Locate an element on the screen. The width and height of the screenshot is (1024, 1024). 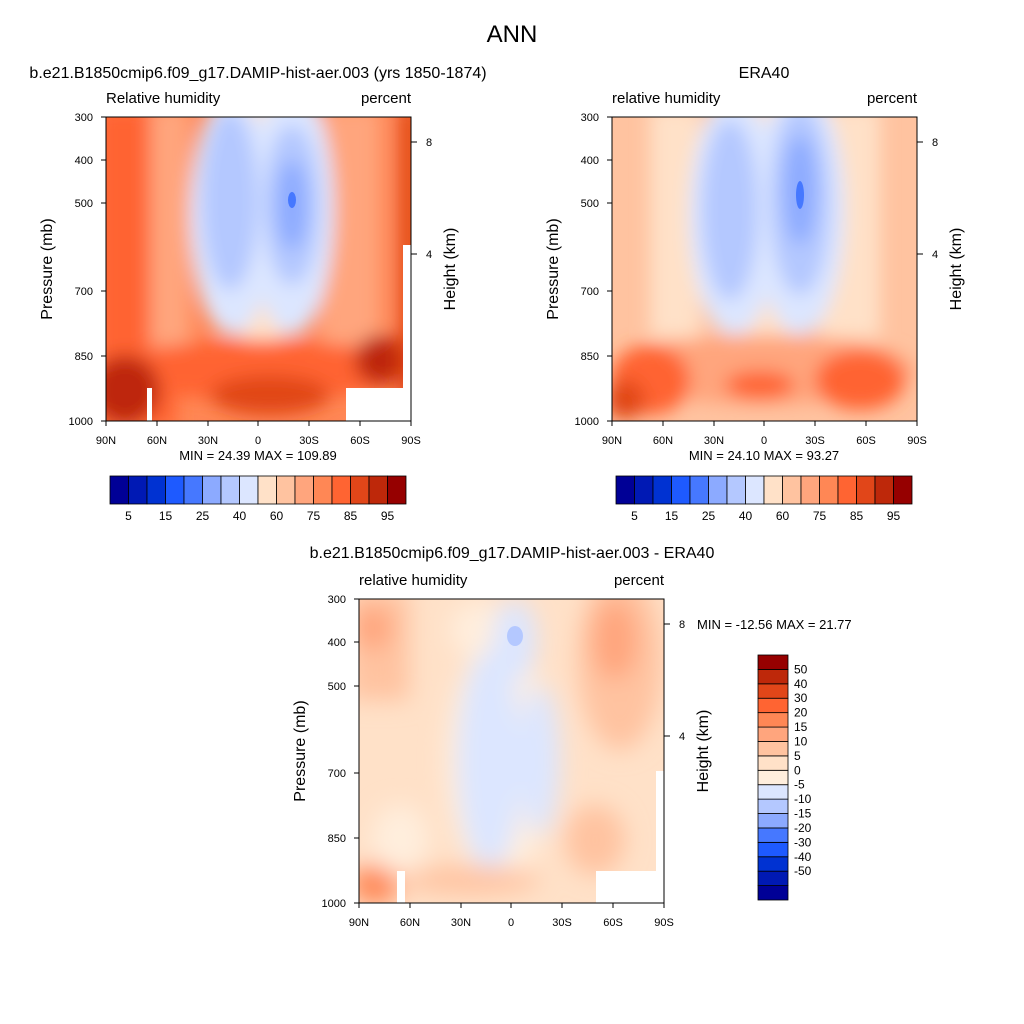
panel-era40-title: ERA40 is located at coordinates (764, 73).